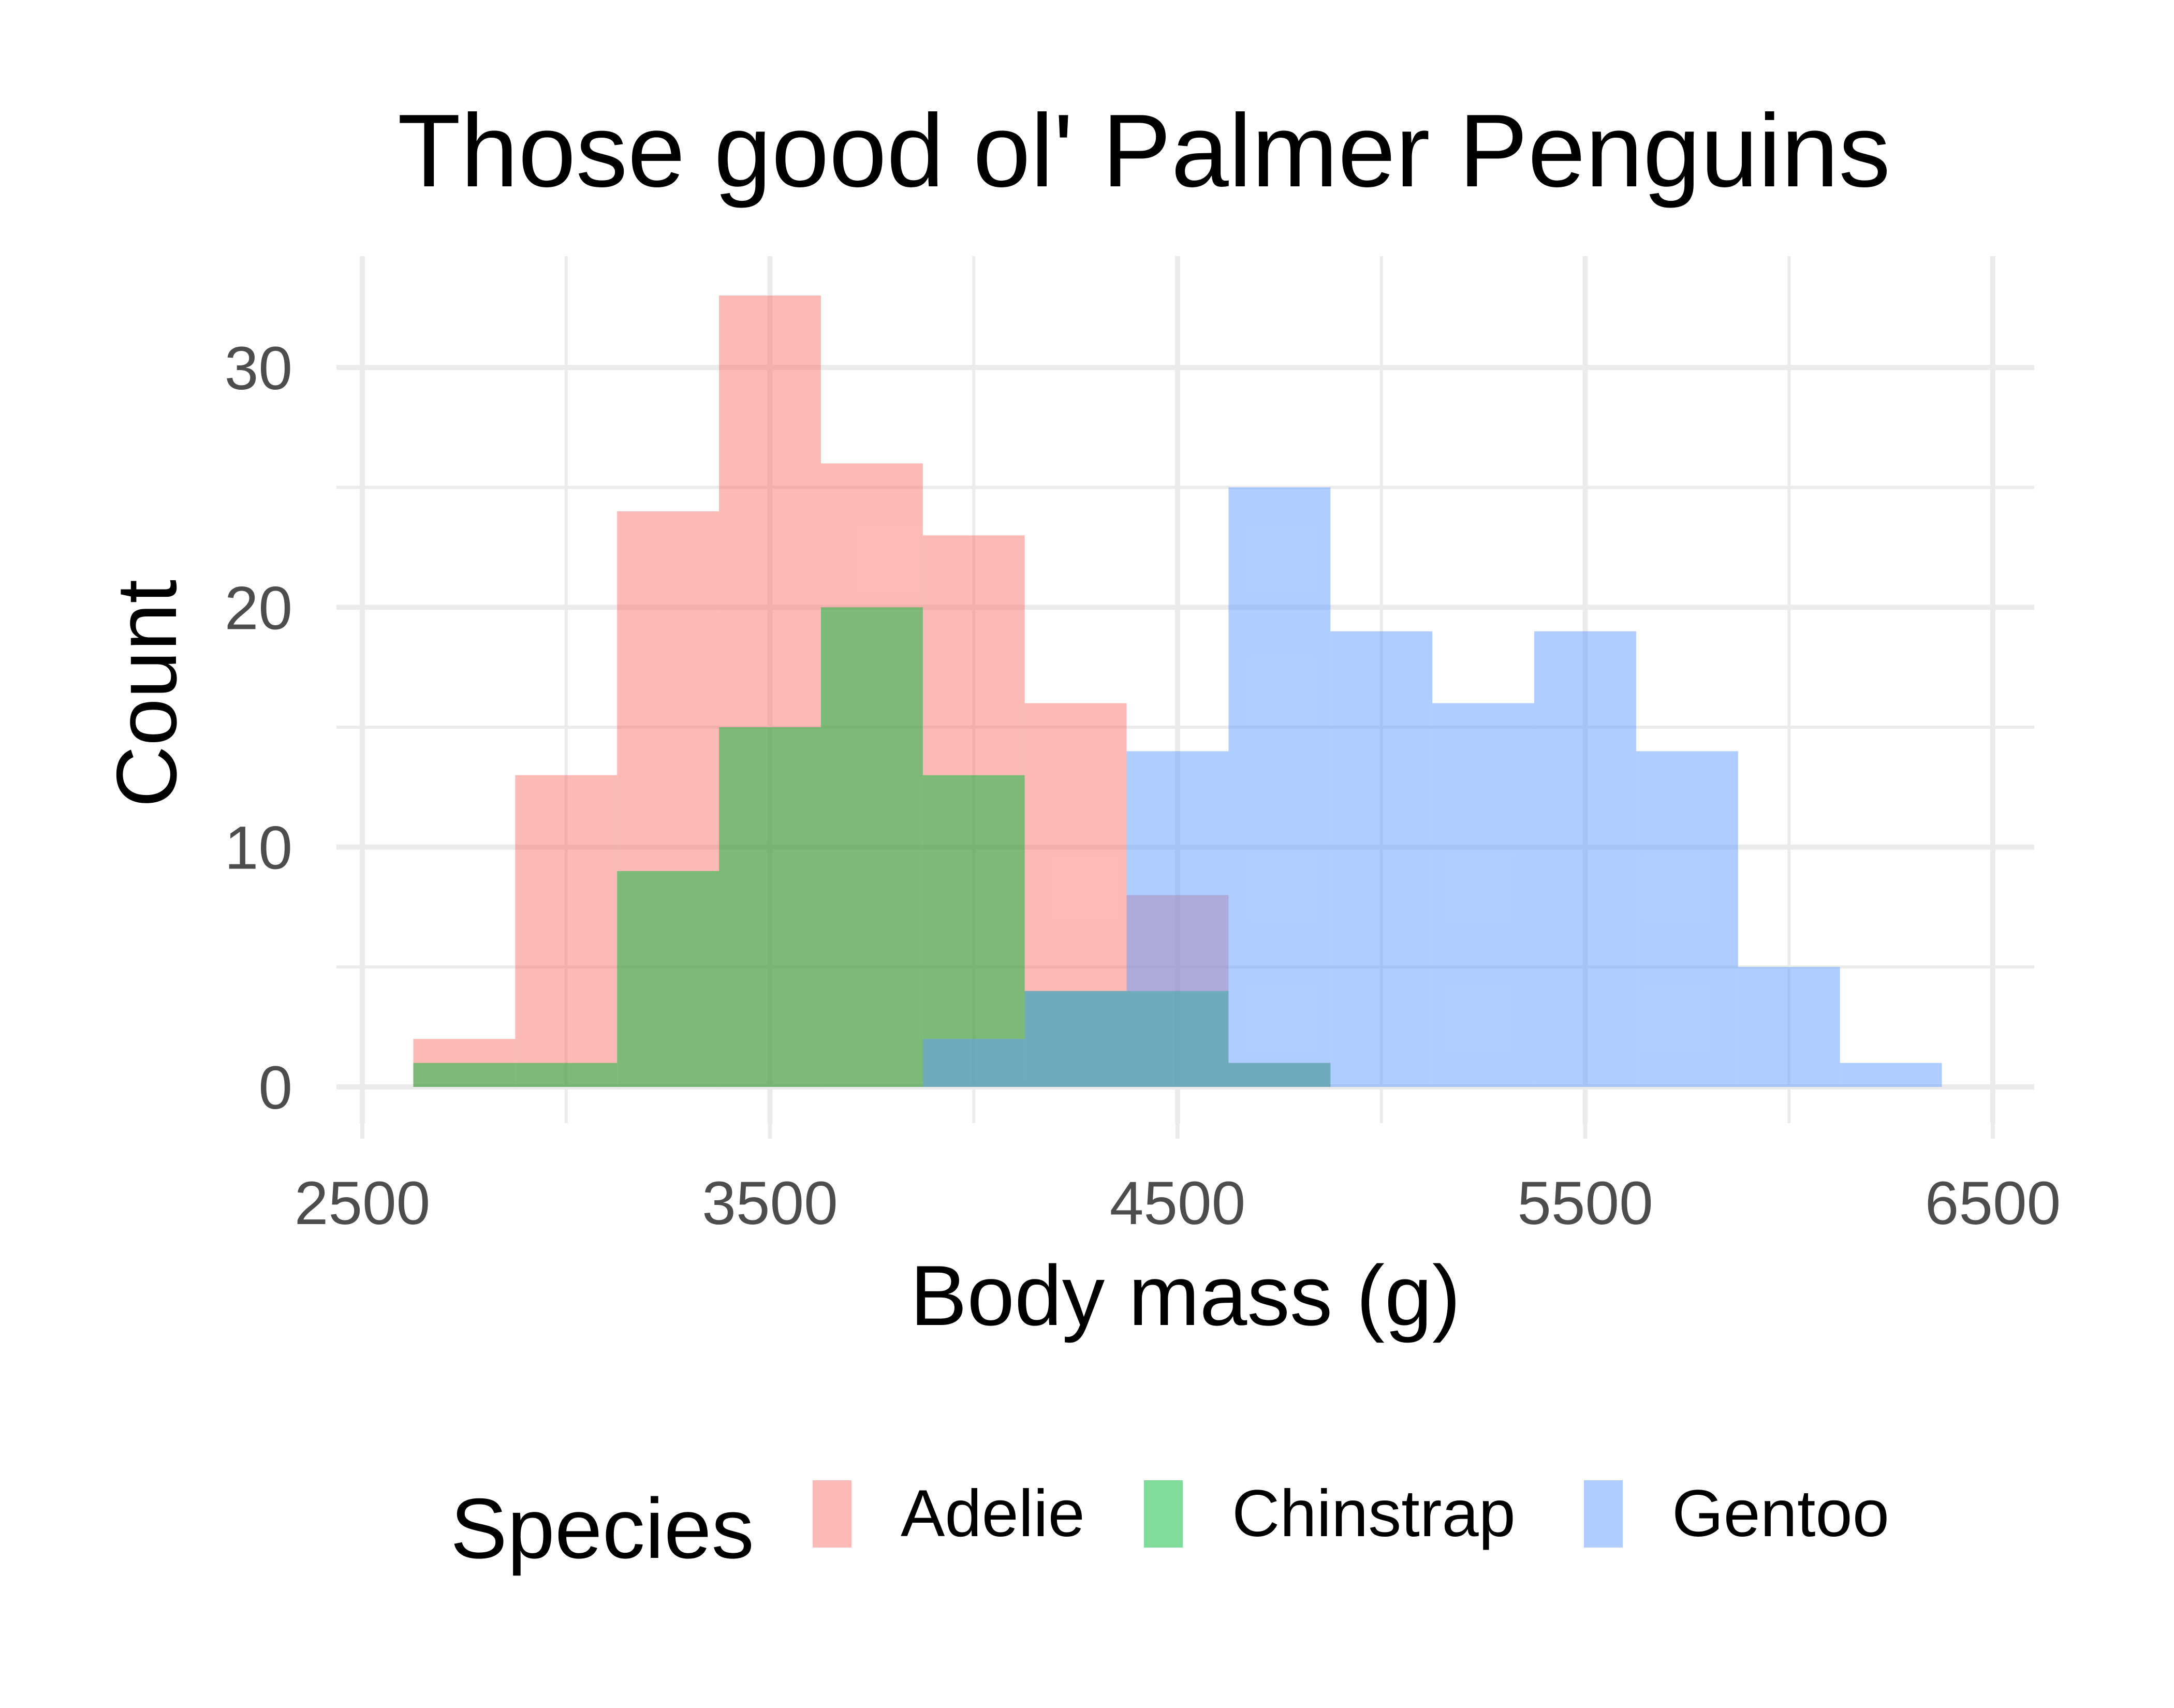  I want to click on y-axis-ticks: 0 10 20 30, so click(288, 728).